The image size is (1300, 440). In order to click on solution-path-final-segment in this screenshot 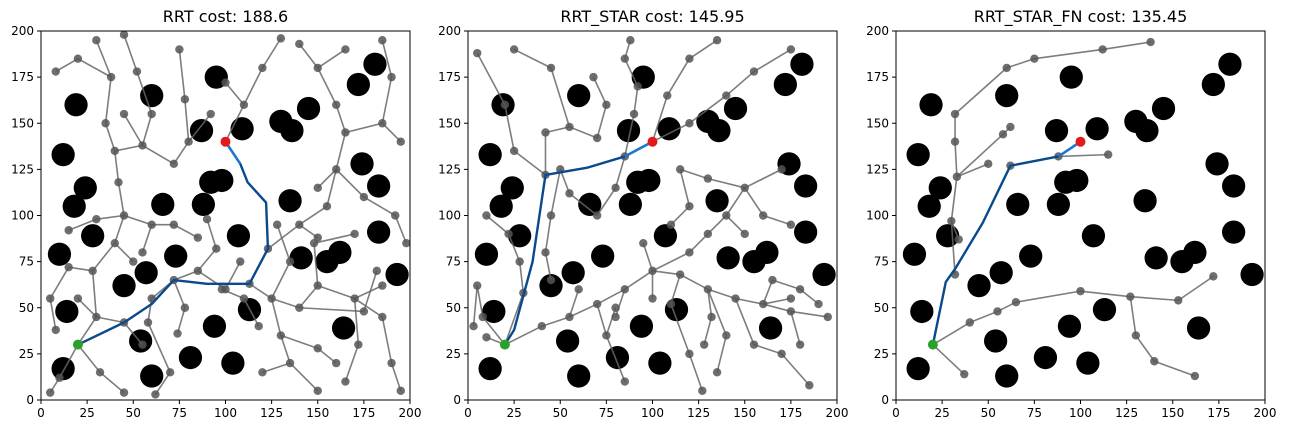, I will do `click(639, 149)`.